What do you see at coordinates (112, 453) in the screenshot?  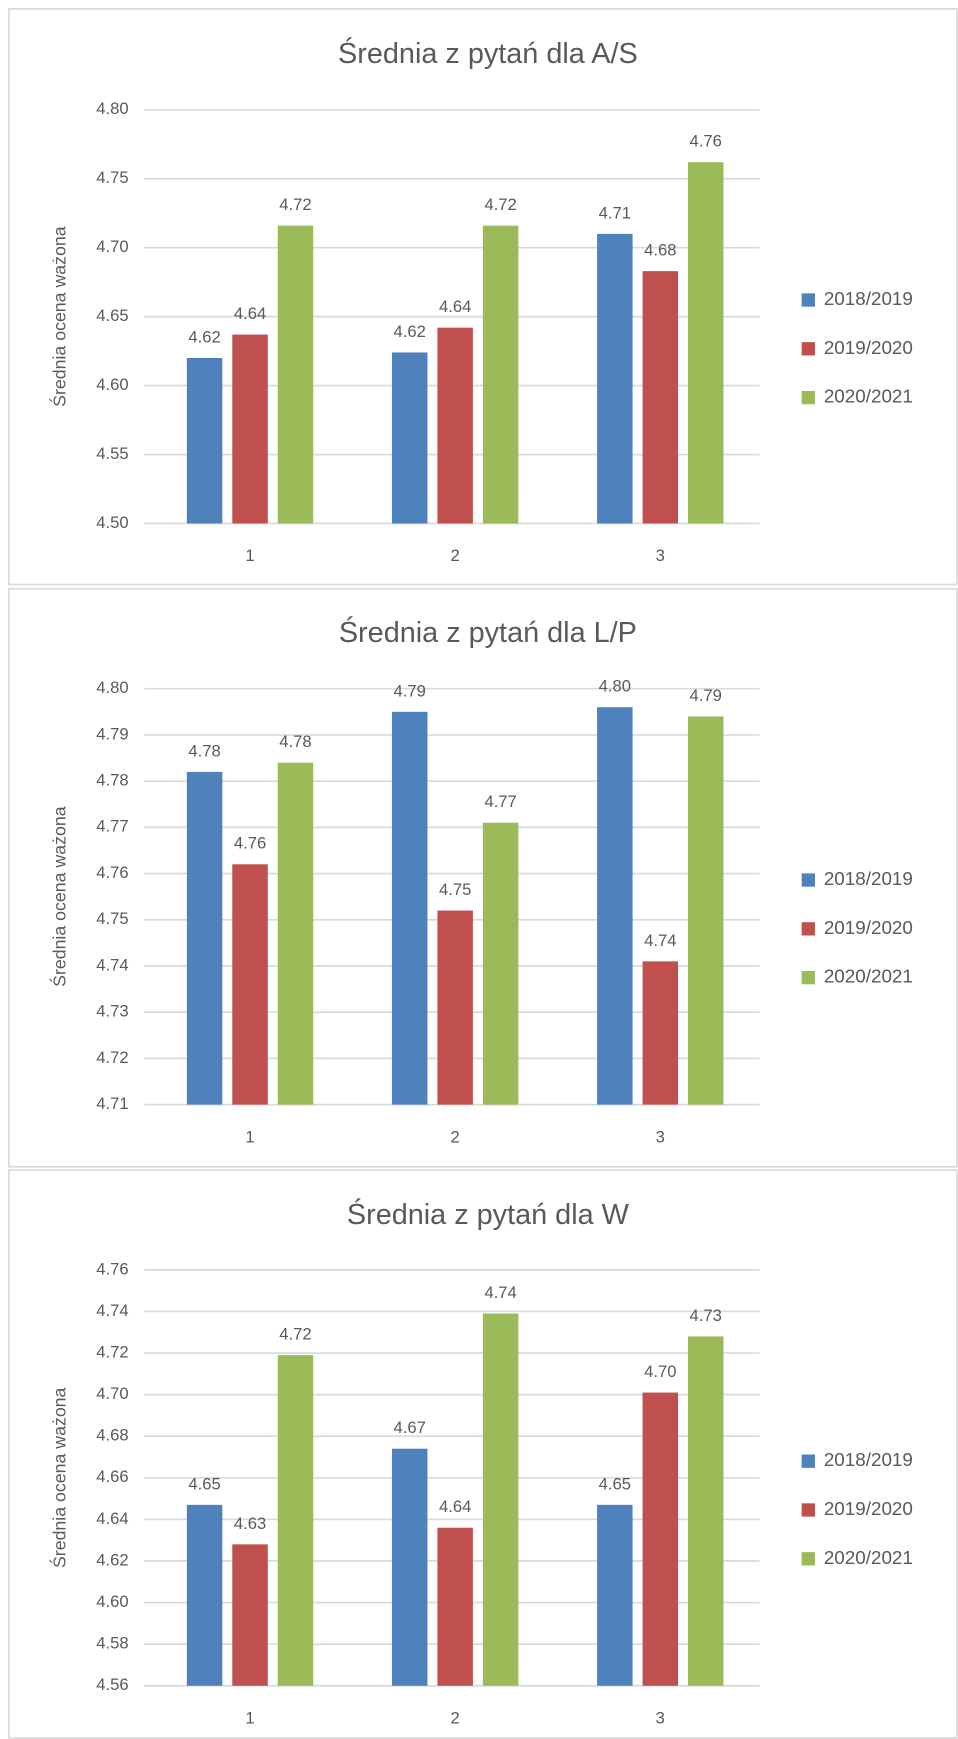 I see `y-tick-label: 4.55` at bounding box center [112, 453].